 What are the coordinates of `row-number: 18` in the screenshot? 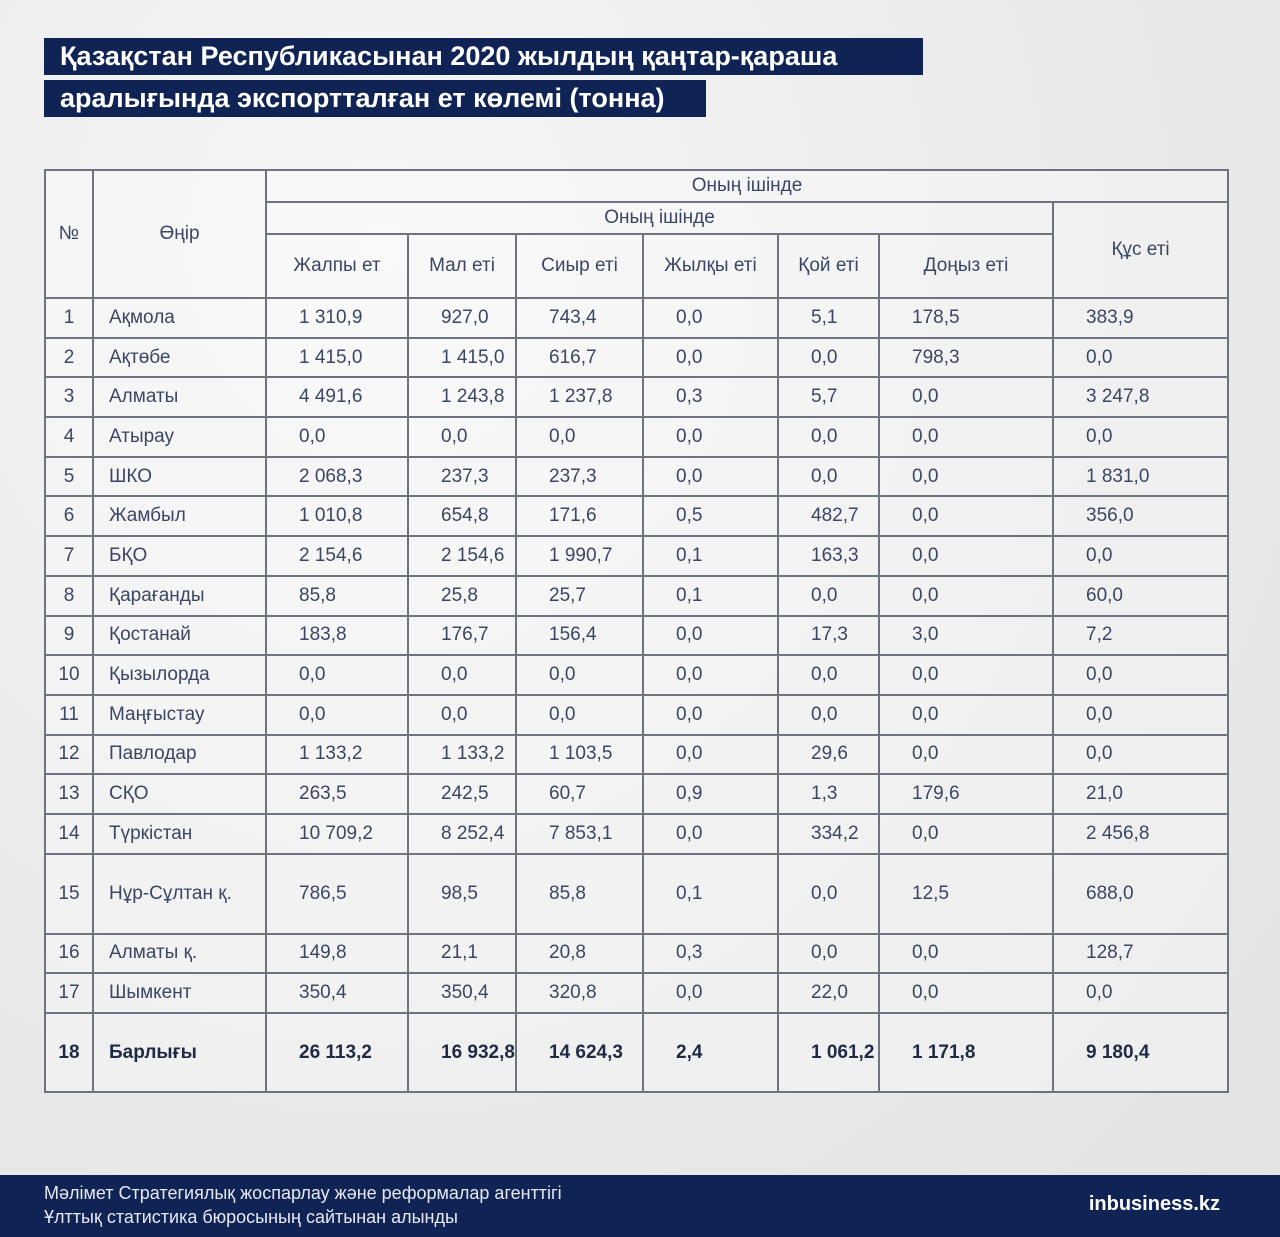 It's located at (69, 1052).